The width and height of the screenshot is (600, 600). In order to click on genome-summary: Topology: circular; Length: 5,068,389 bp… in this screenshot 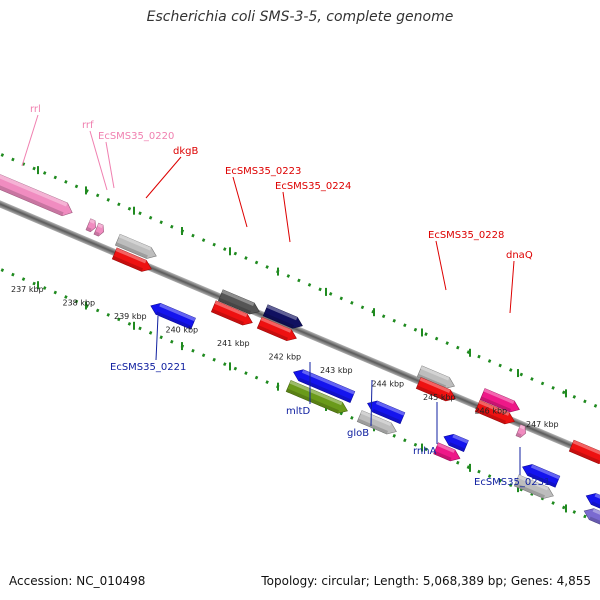, I will do `click(426, 581)`.